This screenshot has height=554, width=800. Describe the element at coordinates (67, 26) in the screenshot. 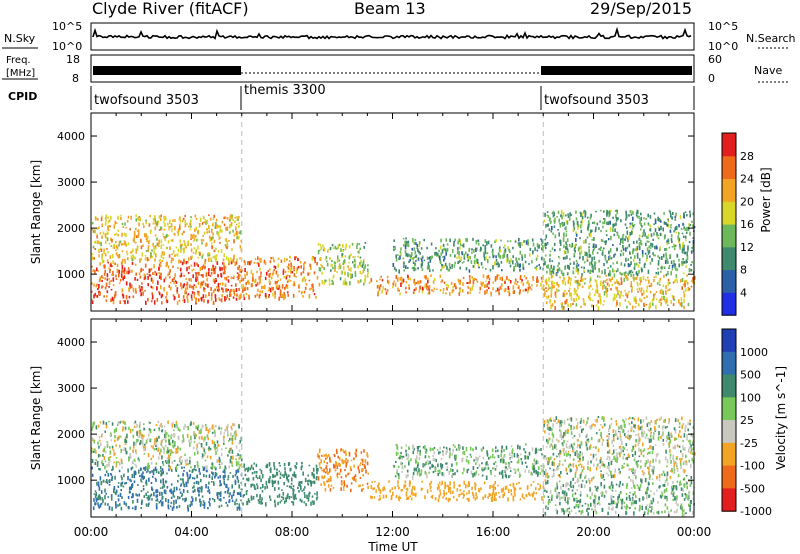

I see `nsky-tick-high: 10^5` at that location.